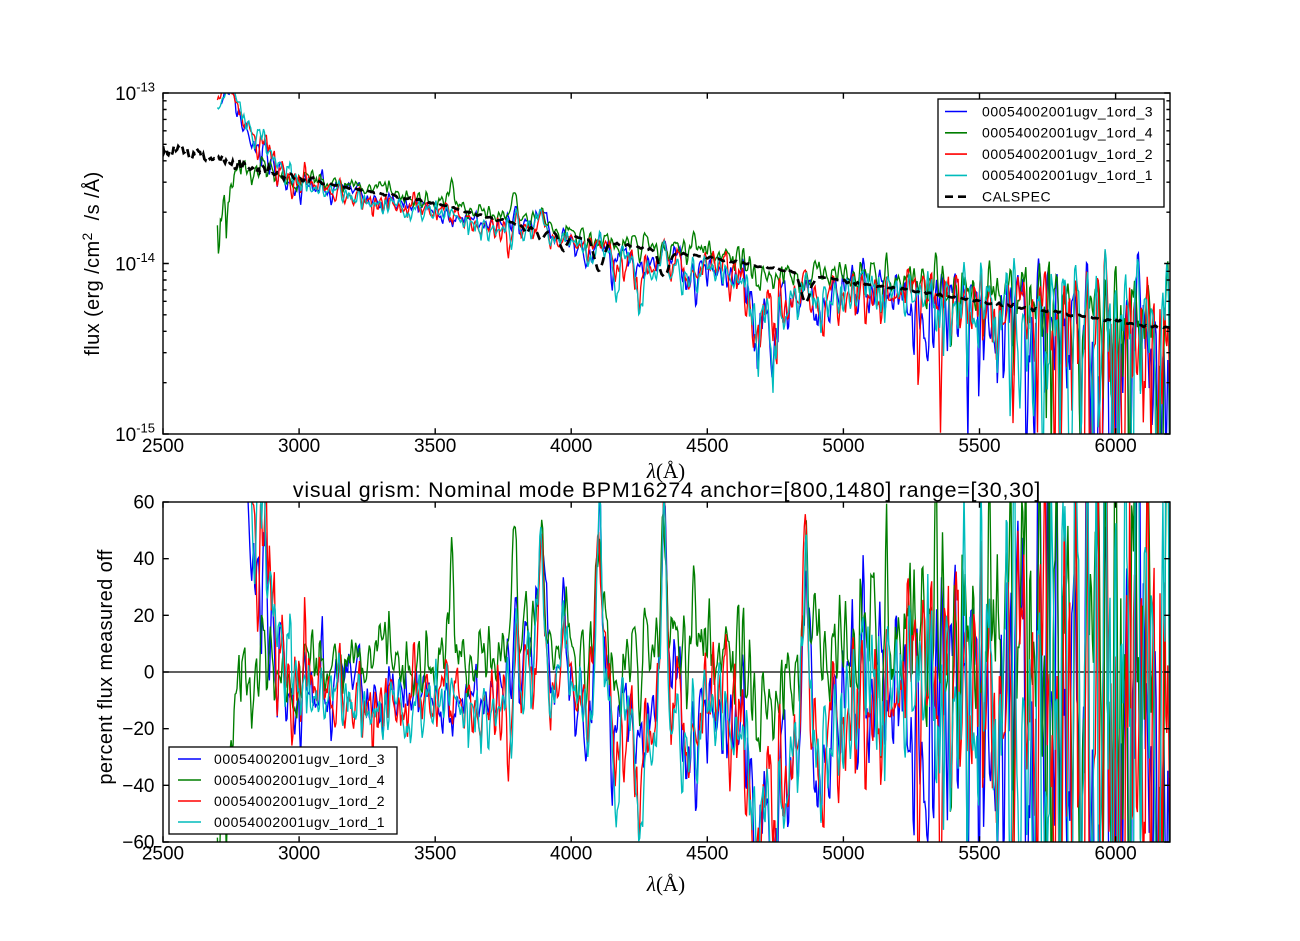 Image resolution: width=1300 pixels, height=941 pixels. I want to click on svg-text: 10-14, so click(135, 263).